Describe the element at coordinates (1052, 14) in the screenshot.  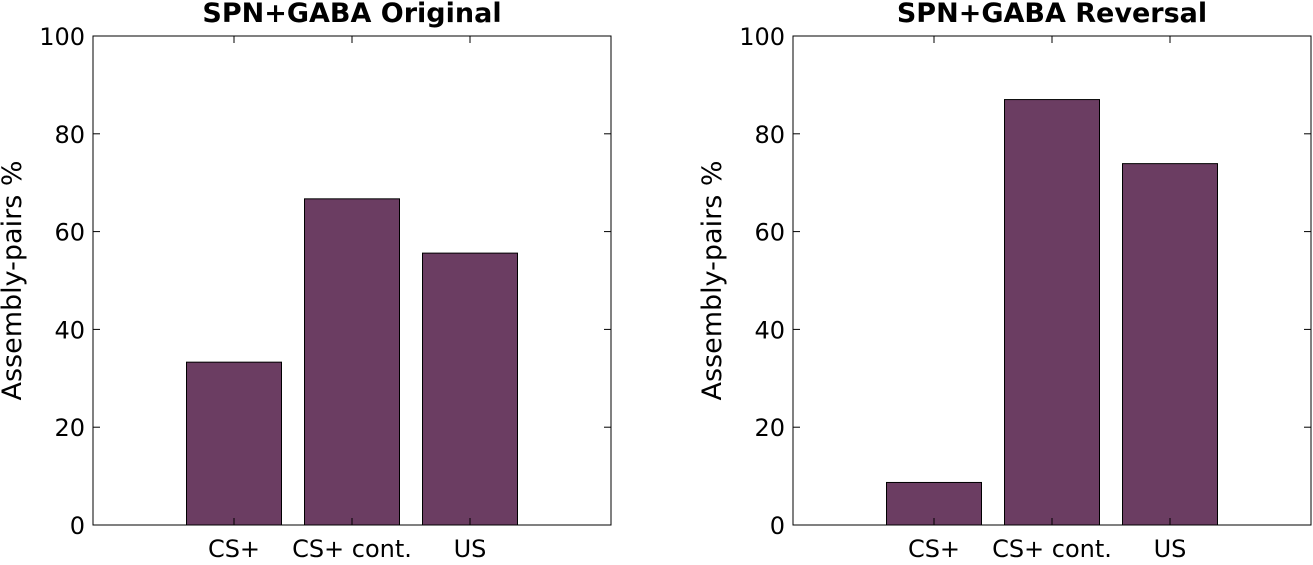
I see `chart-title: SPN+GABA Reversal` at that location.